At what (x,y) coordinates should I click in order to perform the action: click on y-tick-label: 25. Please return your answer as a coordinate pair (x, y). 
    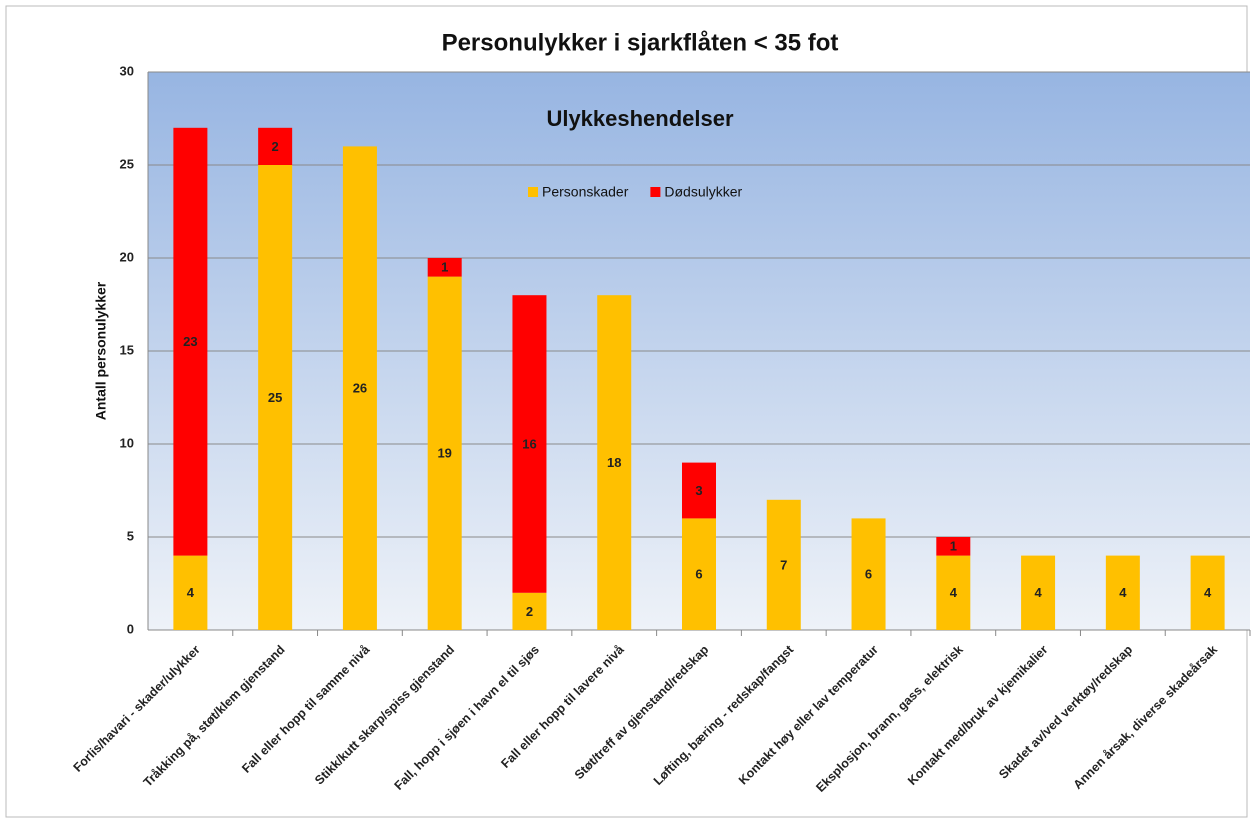
    Looking at the image, I should click on (127, 163).